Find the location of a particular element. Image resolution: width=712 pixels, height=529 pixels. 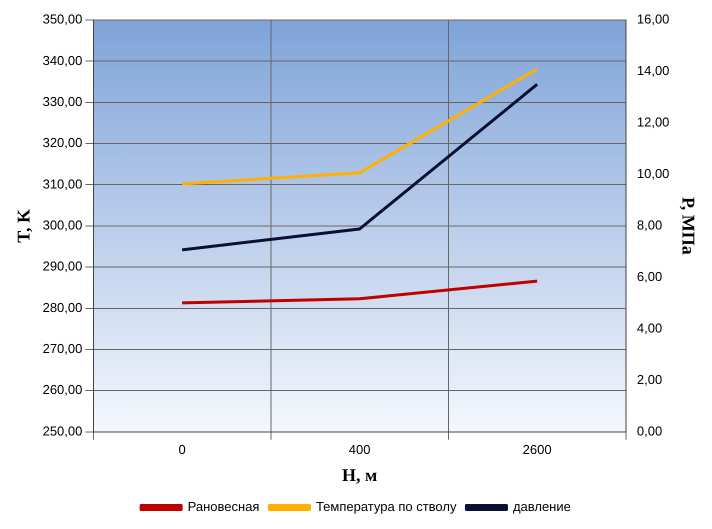

legend-label: Температура по стволу is located at coordinates (386, 506).